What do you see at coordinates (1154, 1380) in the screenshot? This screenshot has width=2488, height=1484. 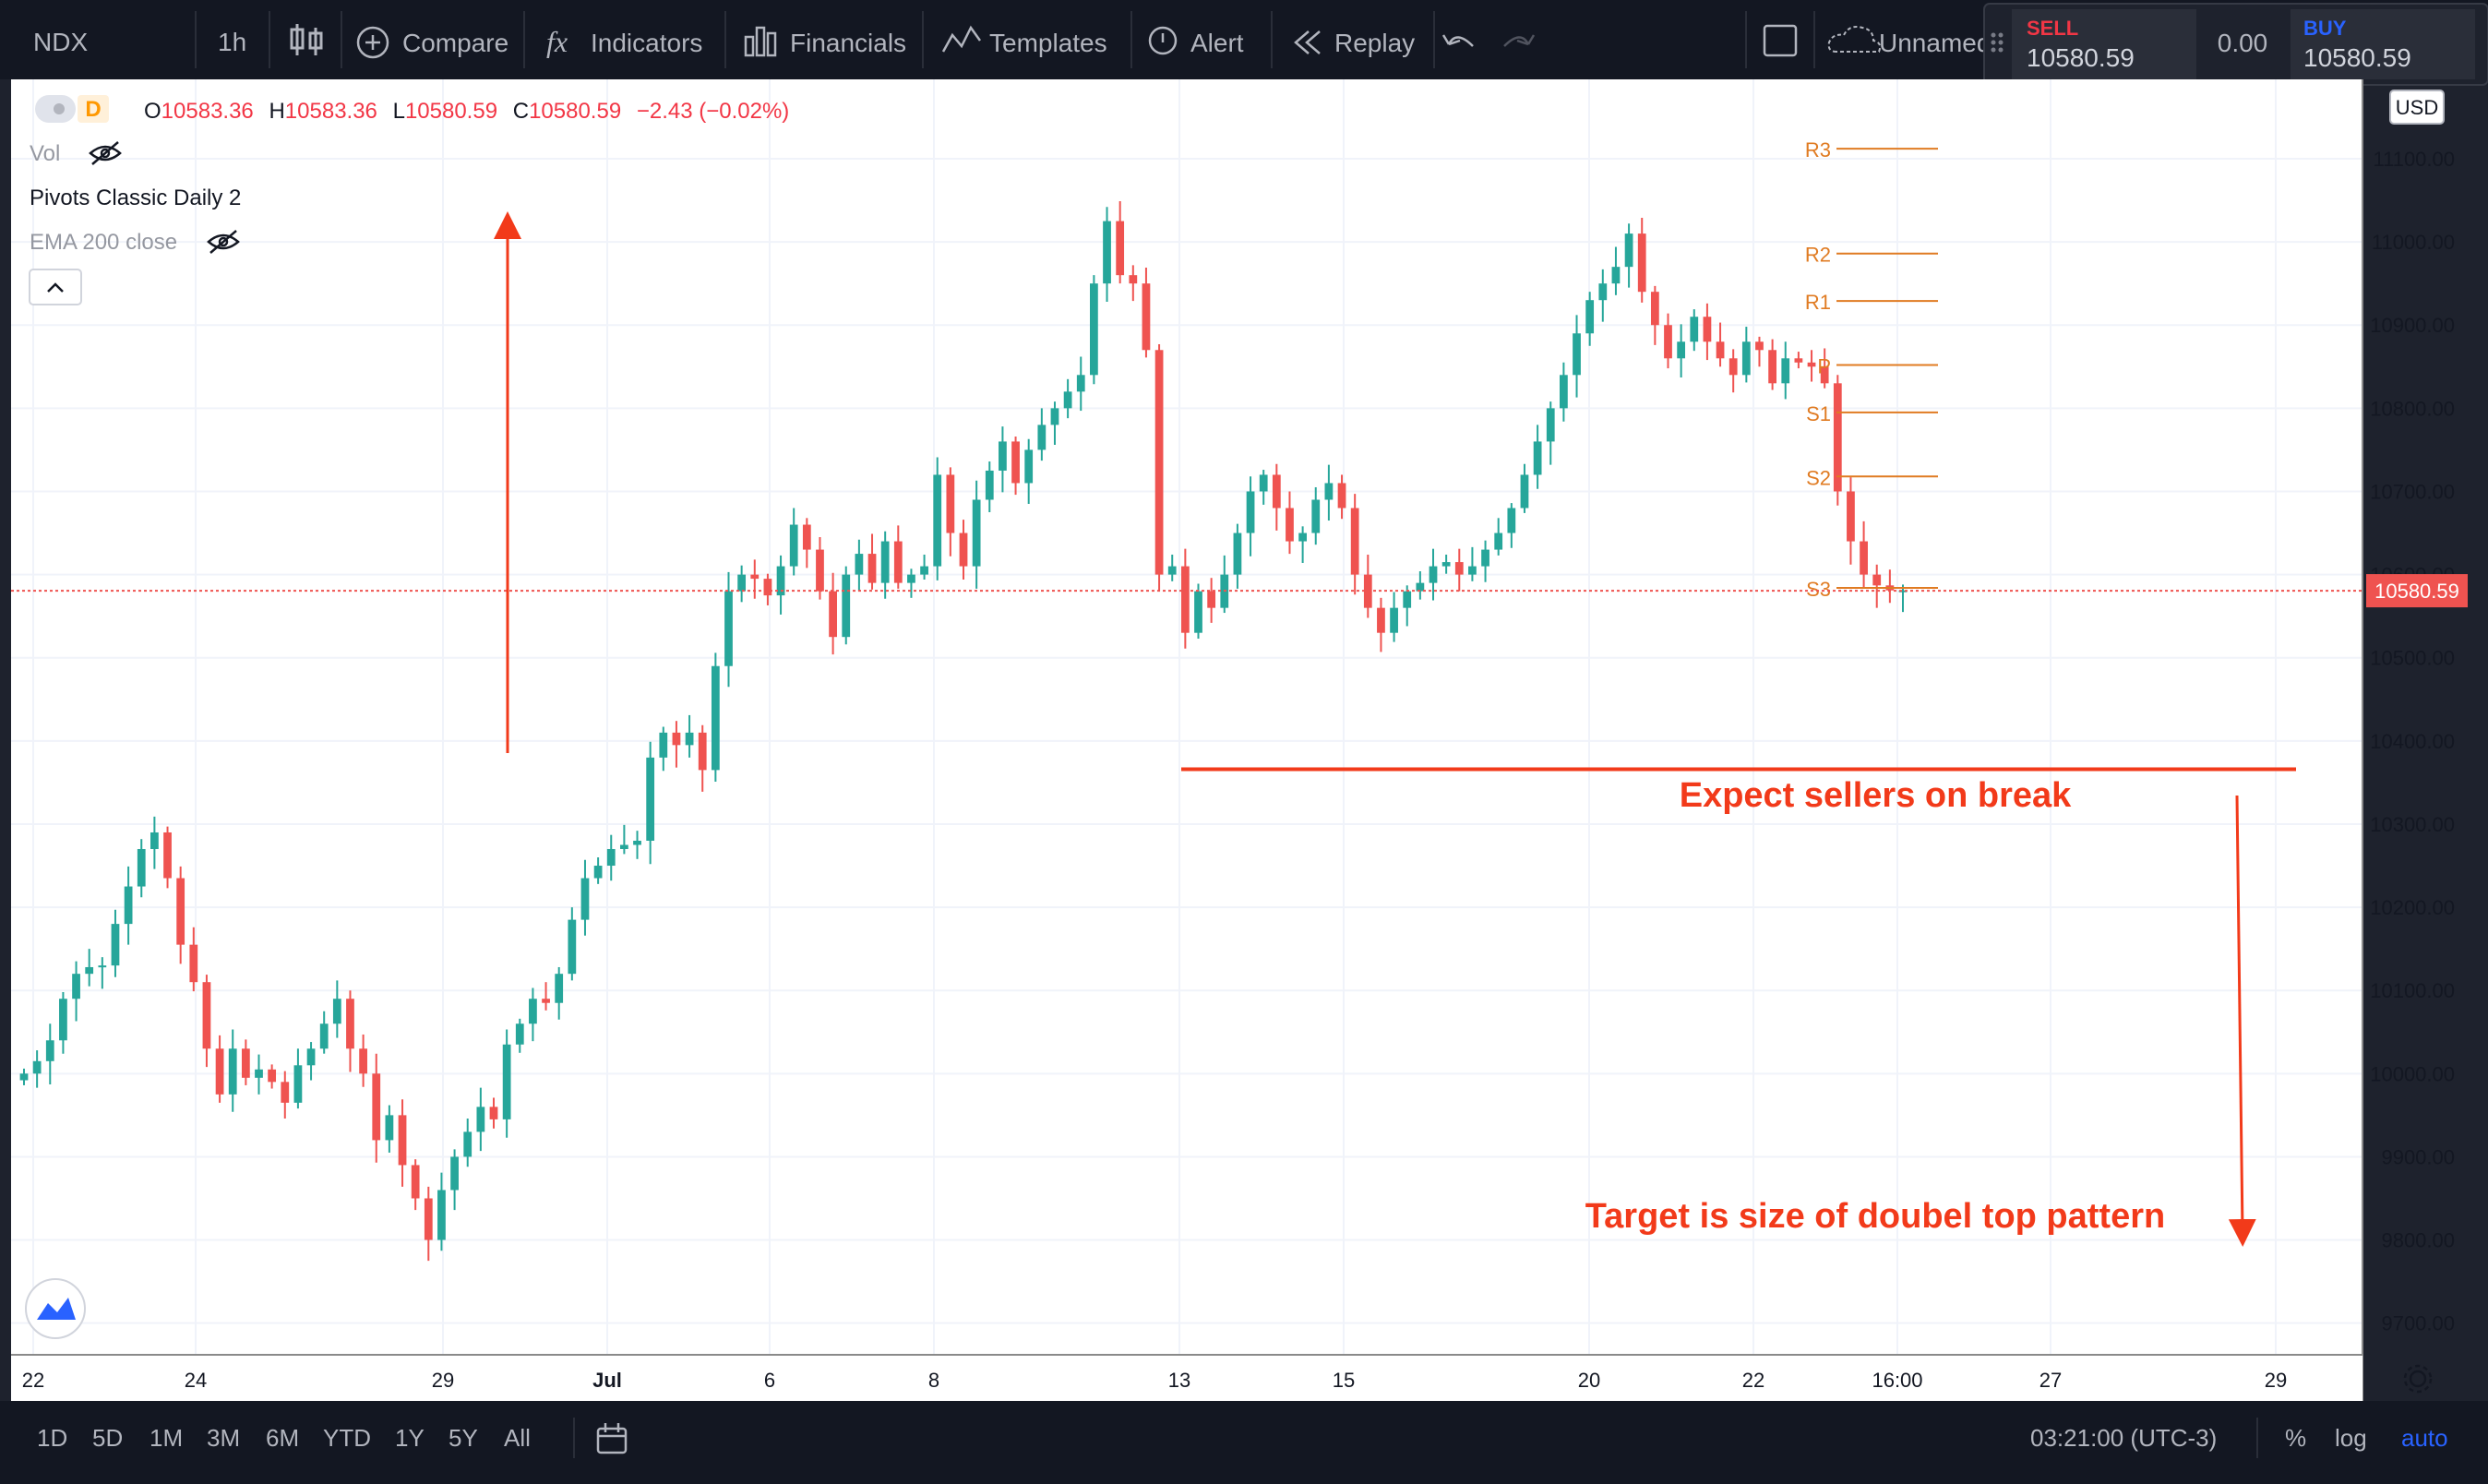 I see `time-axis: 22 24 29 Jul 6 8 13 15 20 22 16:00 27 29` at bounding box center [1154, 1380].